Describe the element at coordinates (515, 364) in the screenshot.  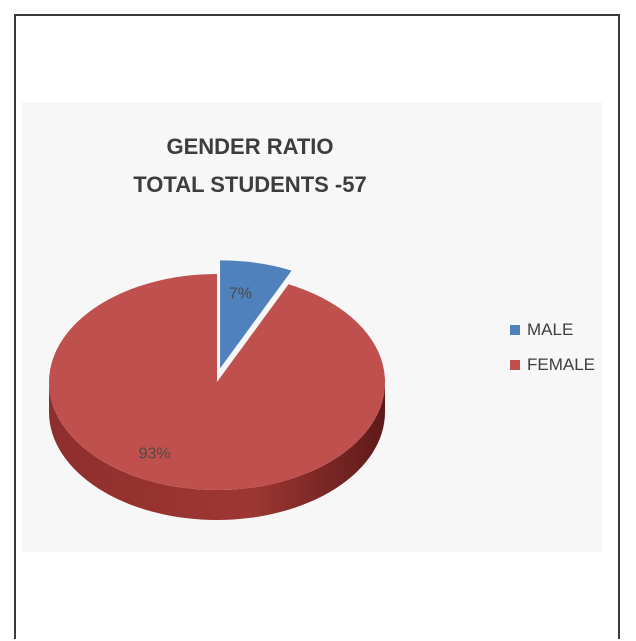
I see `legend-swatch-female` at that location.